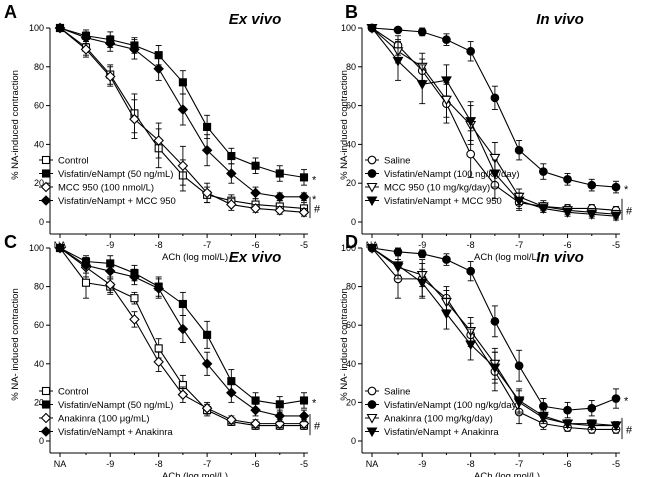 Image resolution: width=660 pixels, height=477 pixels. Describe the element at coordinates (471, 464) in the screenshot. I see `x-tick-label: -8` at that location.